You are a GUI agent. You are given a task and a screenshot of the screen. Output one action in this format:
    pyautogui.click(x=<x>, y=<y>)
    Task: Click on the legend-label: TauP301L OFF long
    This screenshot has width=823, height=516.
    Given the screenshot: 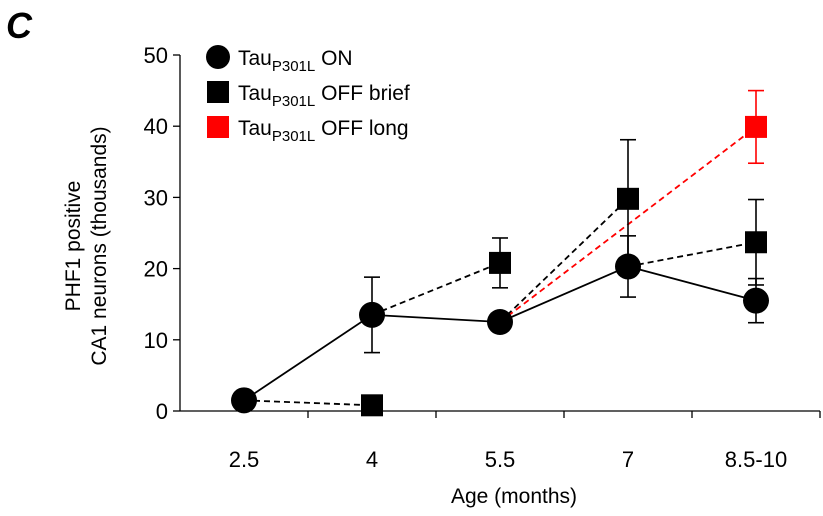 What is the action you would take?
    pyautogui.click(x=323, y=131)
    